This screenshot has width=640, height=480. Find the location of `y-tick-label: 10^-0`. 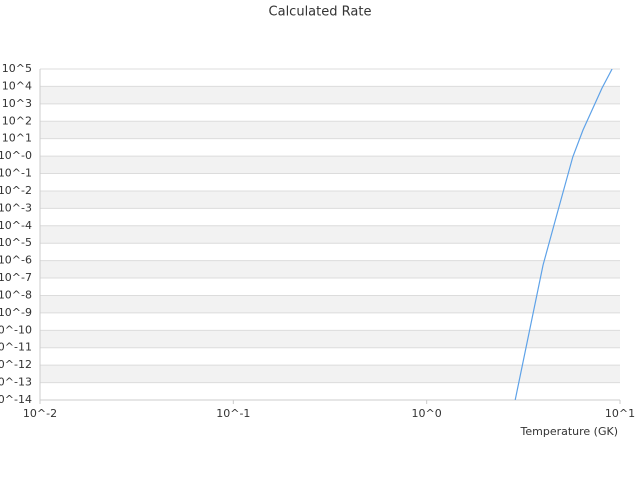

y-tick-label: 10^-0 is located at coordinates (16, 155).